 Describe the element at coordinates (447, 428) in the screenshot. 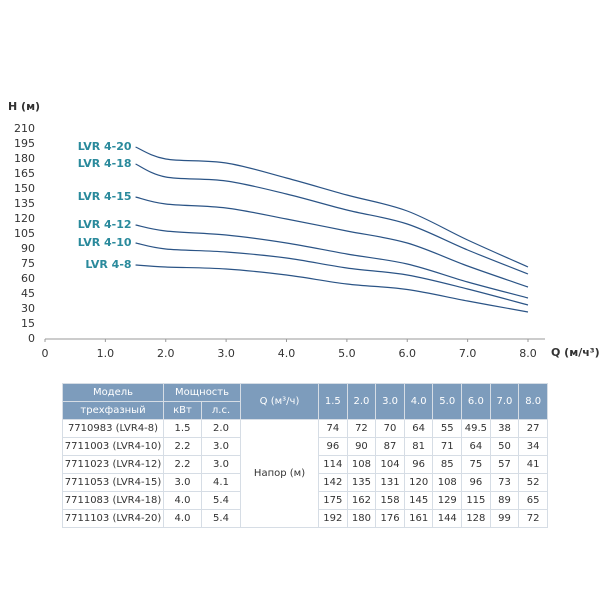

I see `table-cell: 55` at that location.